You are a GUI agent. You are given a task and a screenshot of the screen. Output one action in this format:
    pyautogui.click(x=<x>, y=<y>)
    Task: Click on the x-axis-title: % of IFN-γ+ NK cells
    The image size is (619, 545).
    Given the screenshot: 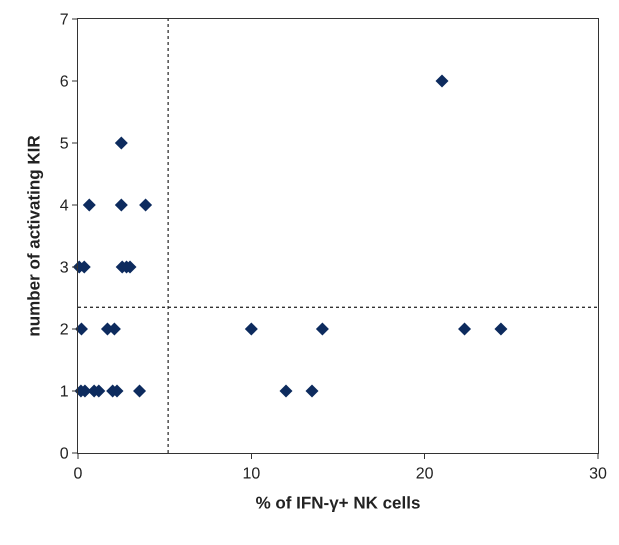 What is the action you would take?
    pyautogui.click(x=338, y=503)
    